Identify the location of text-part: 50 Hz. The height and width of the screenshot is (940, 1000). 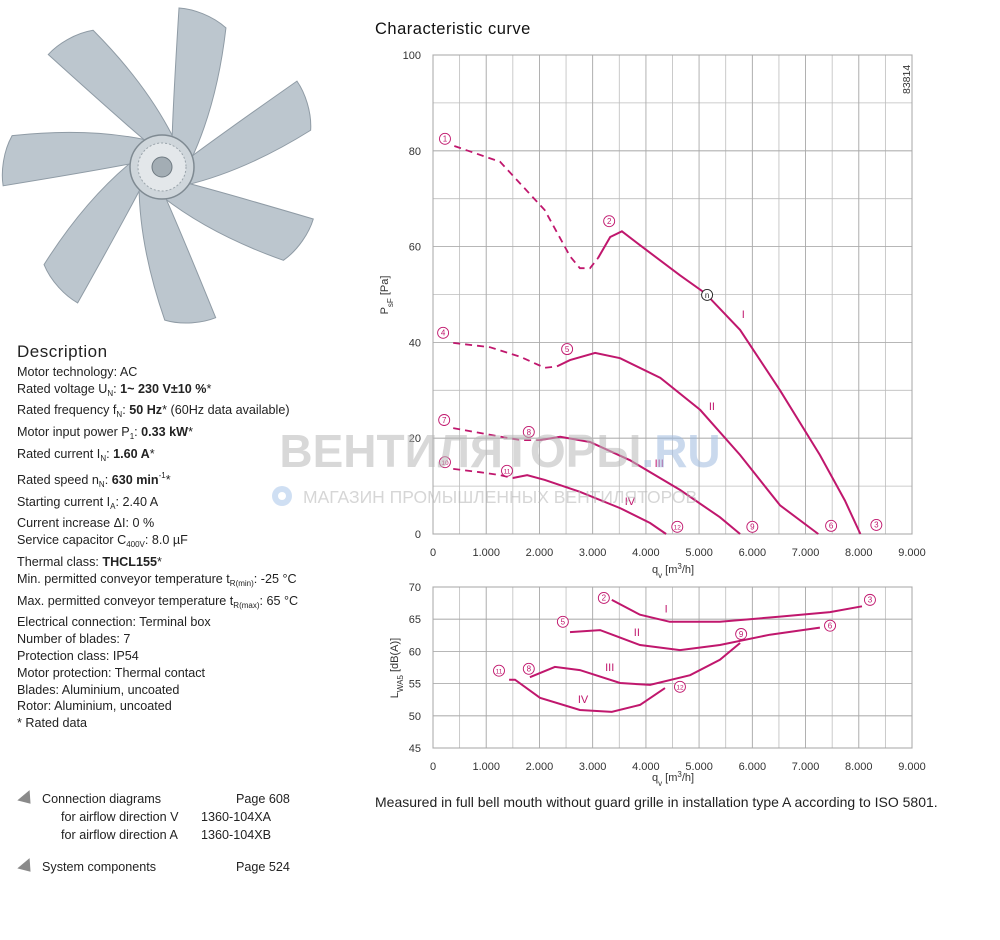
(146, 410).